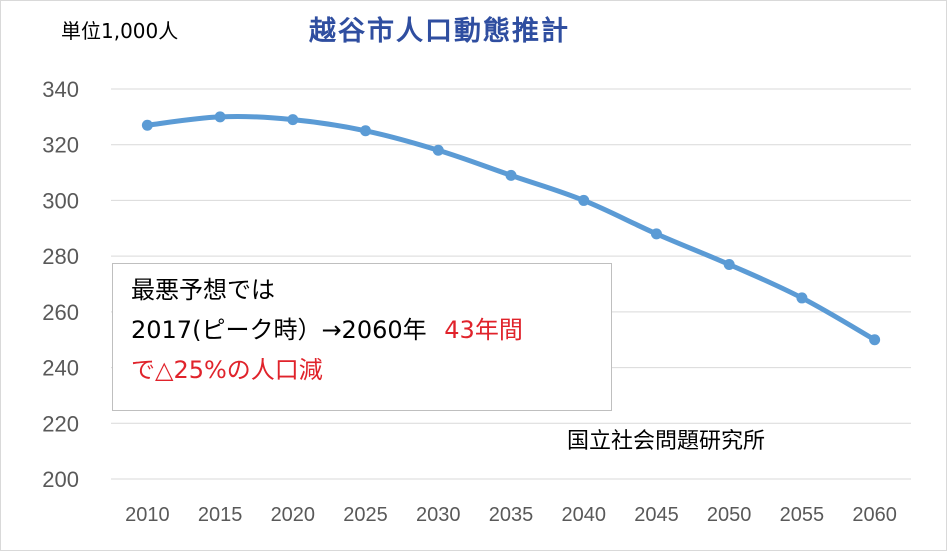 The width and height of the screenshot is (947, 552). I want to click on x-tick-label: 2030, so click(438, 515).